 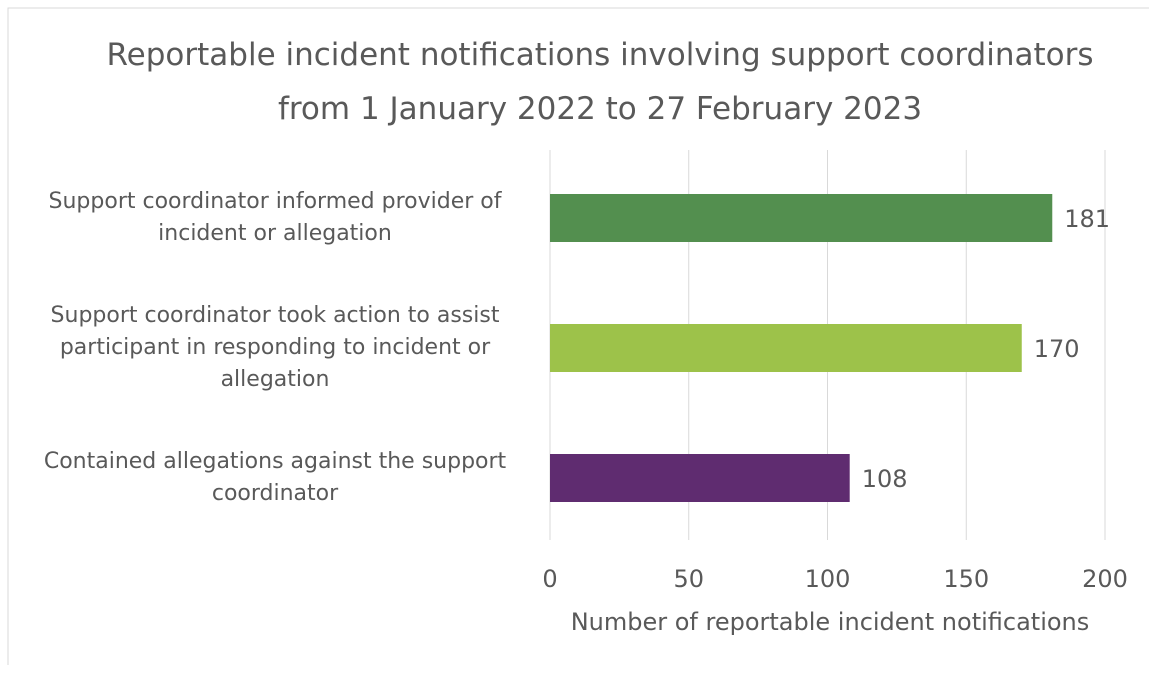 What do you see at coordinates (1087, 219) in the screenshot?
I see `value-label: 181` at bounding box center [1087, 219].